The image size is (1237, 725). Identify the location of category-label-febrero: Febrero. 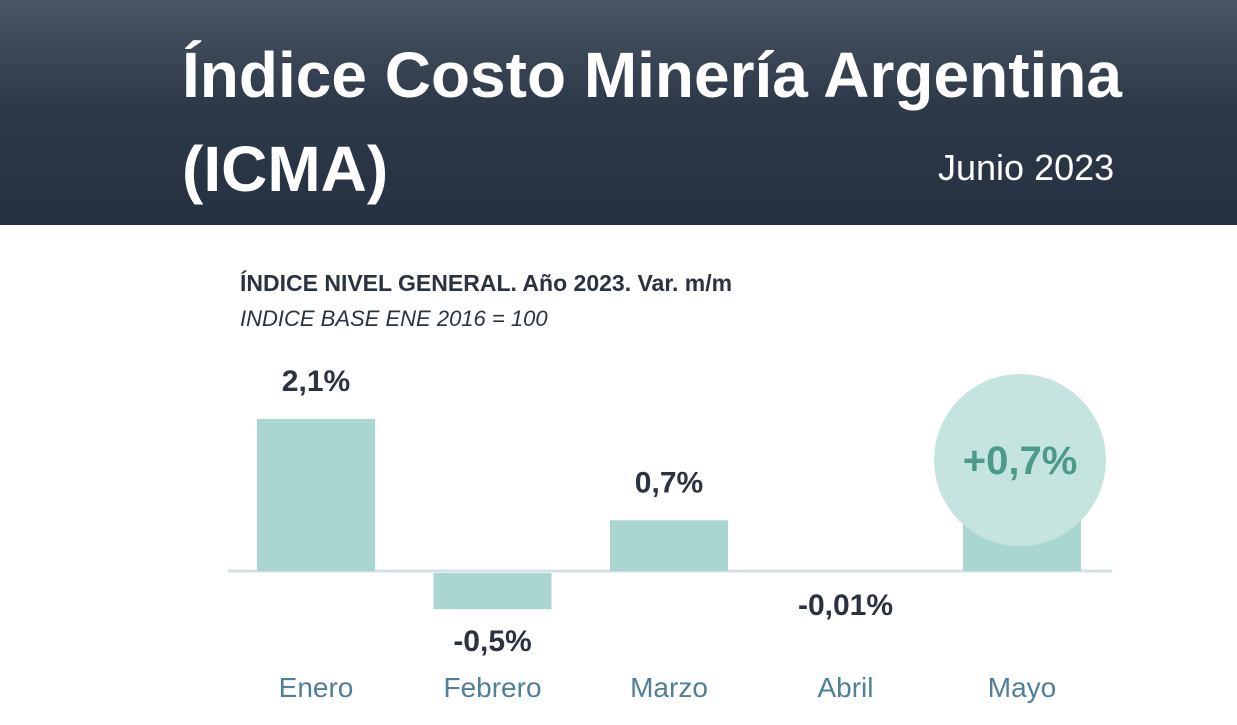
(492, 687).